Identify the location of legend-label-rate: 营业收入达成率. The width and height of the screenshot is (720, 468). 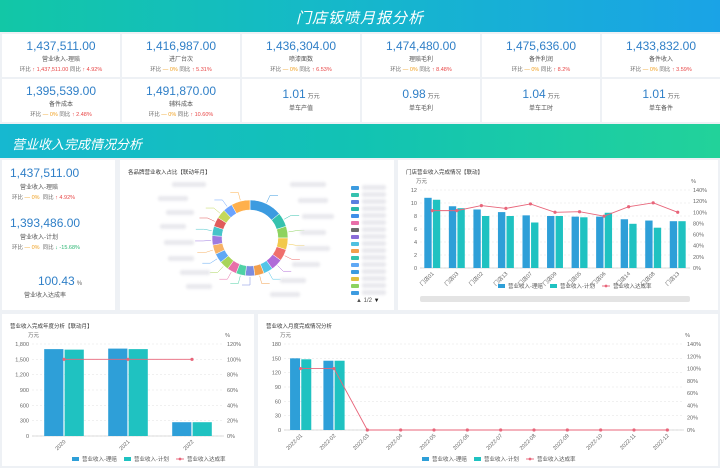
(632, 286).